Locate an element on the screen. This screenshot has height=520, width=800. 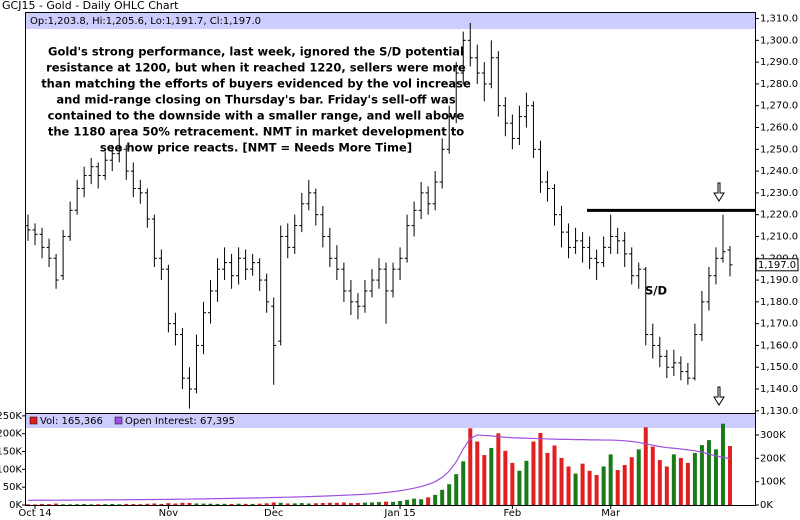
open-interest-line is located at coordinates (379, 467).